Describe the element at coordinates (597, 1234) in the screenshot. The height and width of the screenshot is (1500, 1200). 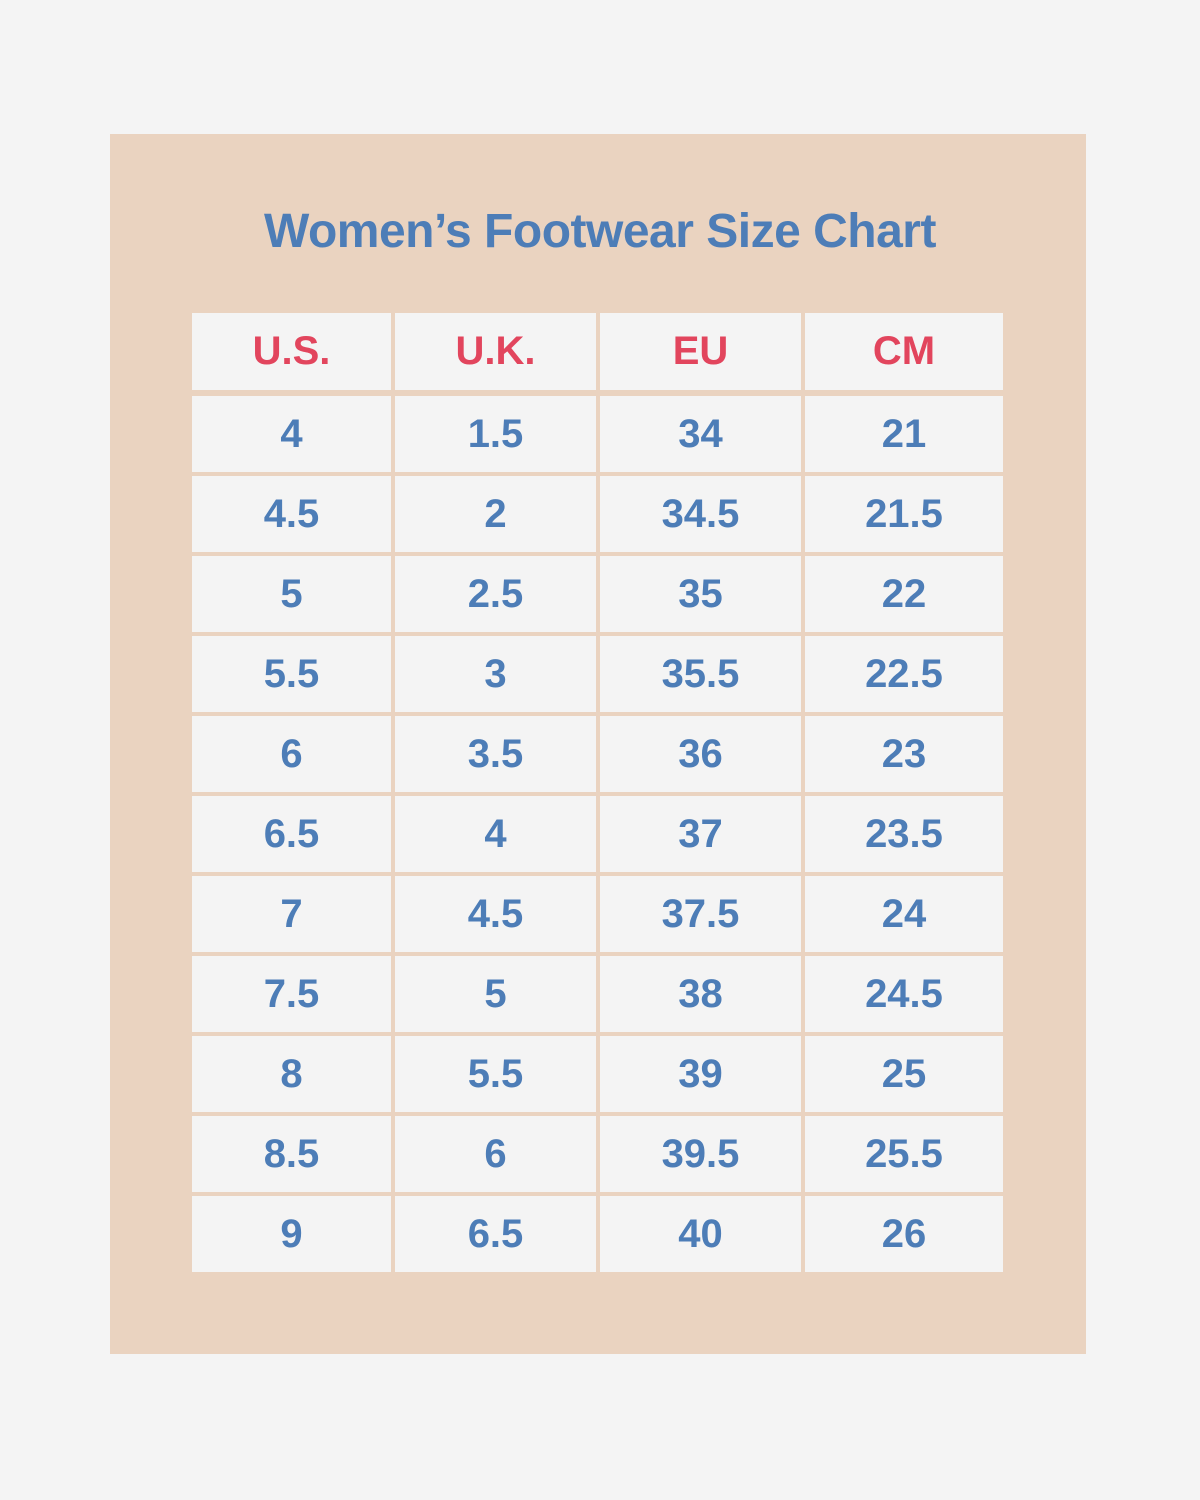
I see `table-row: 9 6.5 40 26` at that location.